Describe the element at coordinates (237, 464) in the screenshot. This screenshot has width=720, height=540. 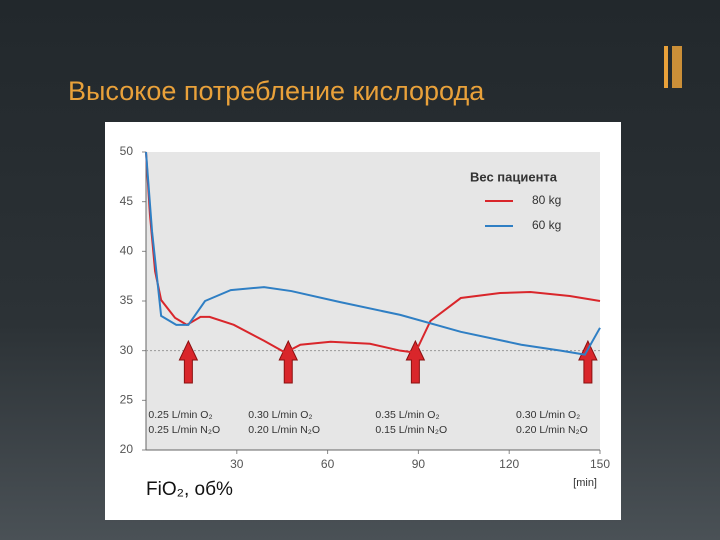
I see `x-tick-label: 30` at that location.